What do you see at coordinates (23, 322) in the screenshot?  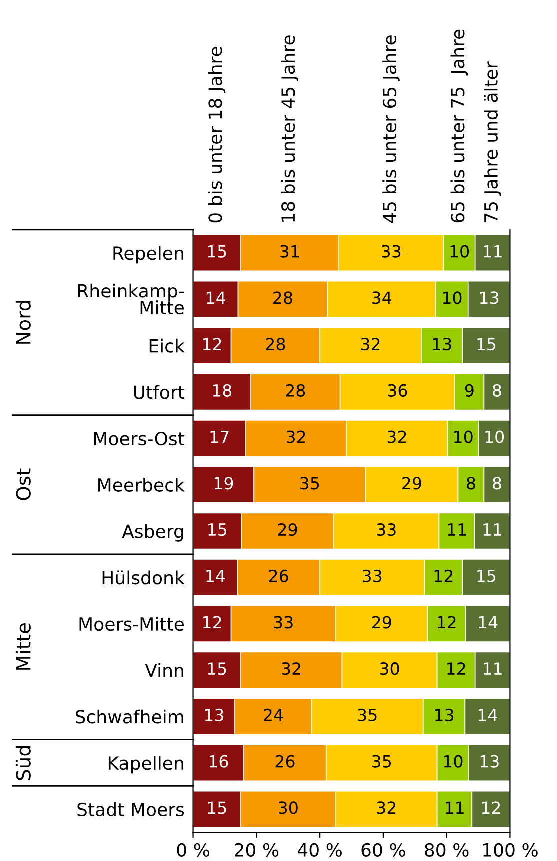 I see `text: Nord` at bounding box center [23, 322].